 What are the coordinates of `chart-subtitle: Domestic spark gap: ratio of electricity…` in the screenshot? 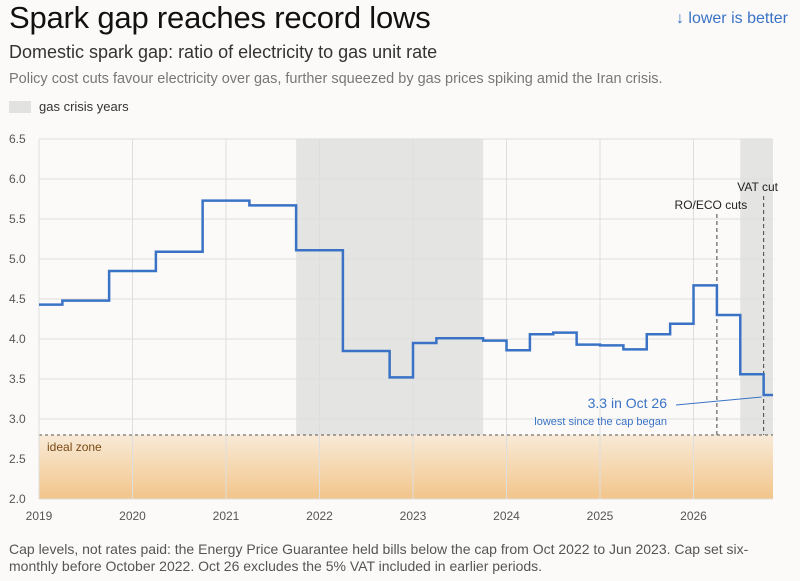 It's located at (223, 52).